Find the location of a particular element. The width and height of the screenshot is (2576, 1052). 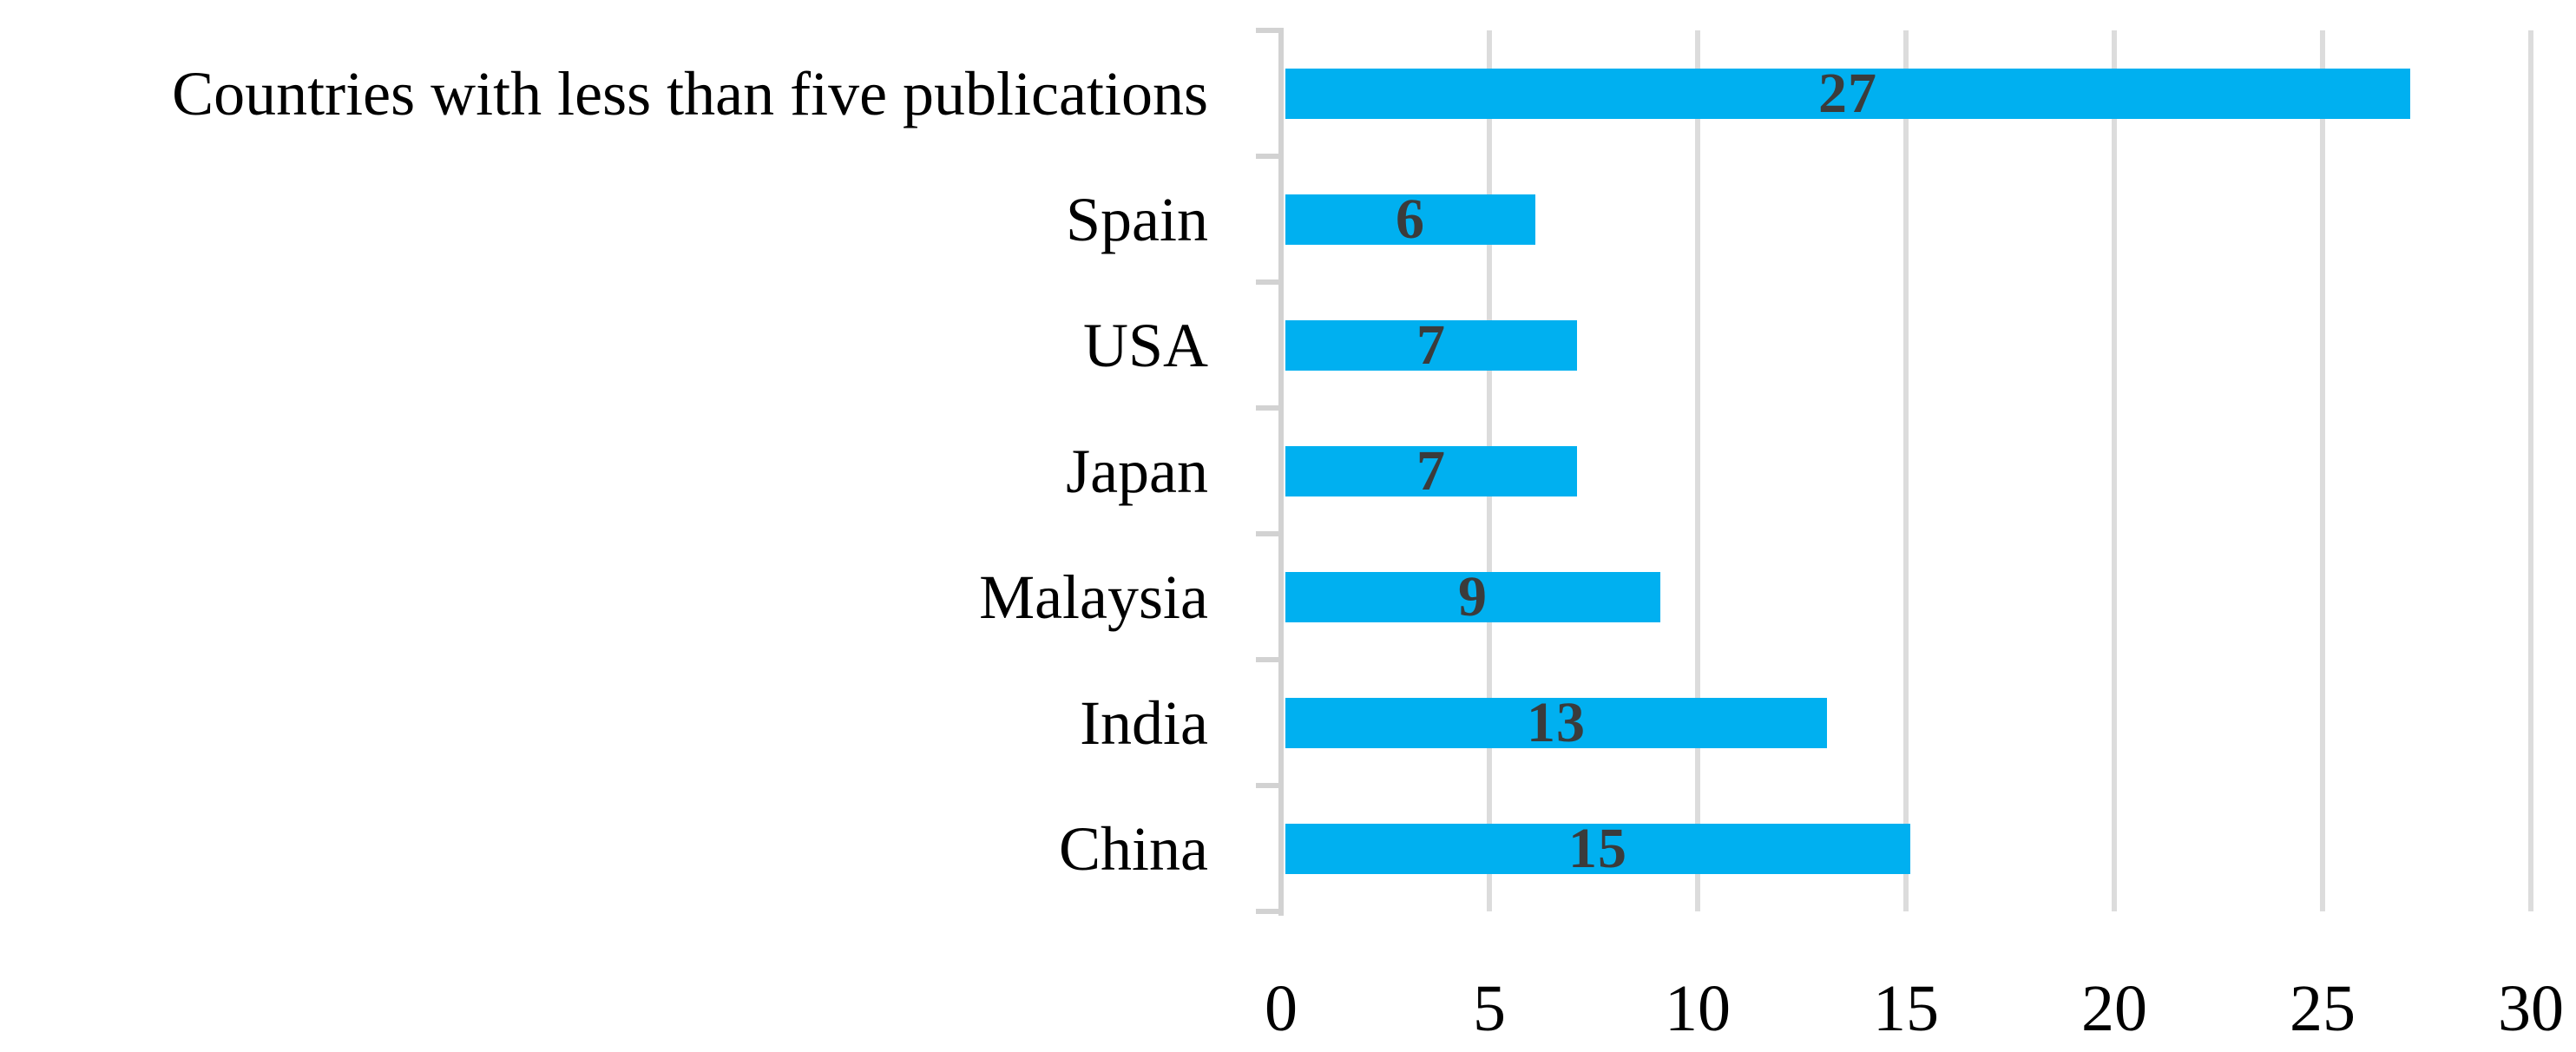

bar: 13 is located at coordinates (1556, 722).